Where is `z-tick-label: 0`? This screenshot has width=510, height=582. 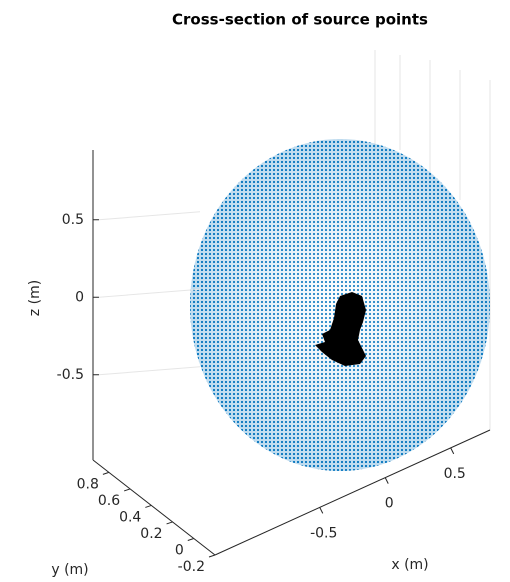 z-tick-label: 0 is located at coordinates (79, 297).